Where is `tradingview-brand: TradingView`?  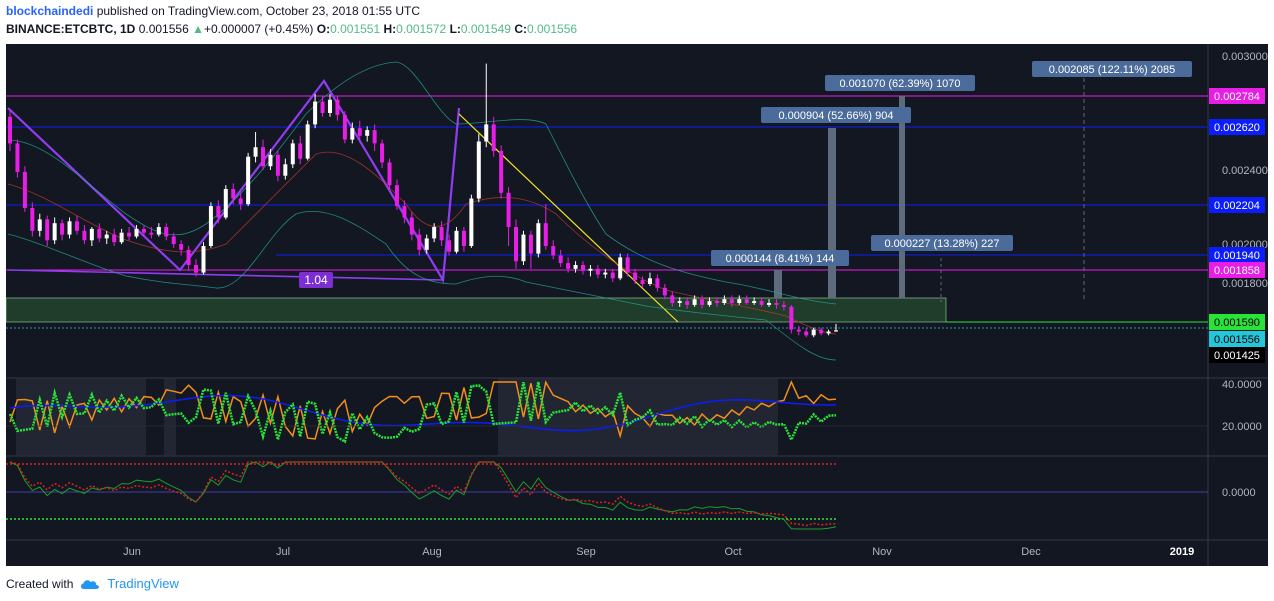 tradingview-brand: TradingView is located at coordinates (143, 583).